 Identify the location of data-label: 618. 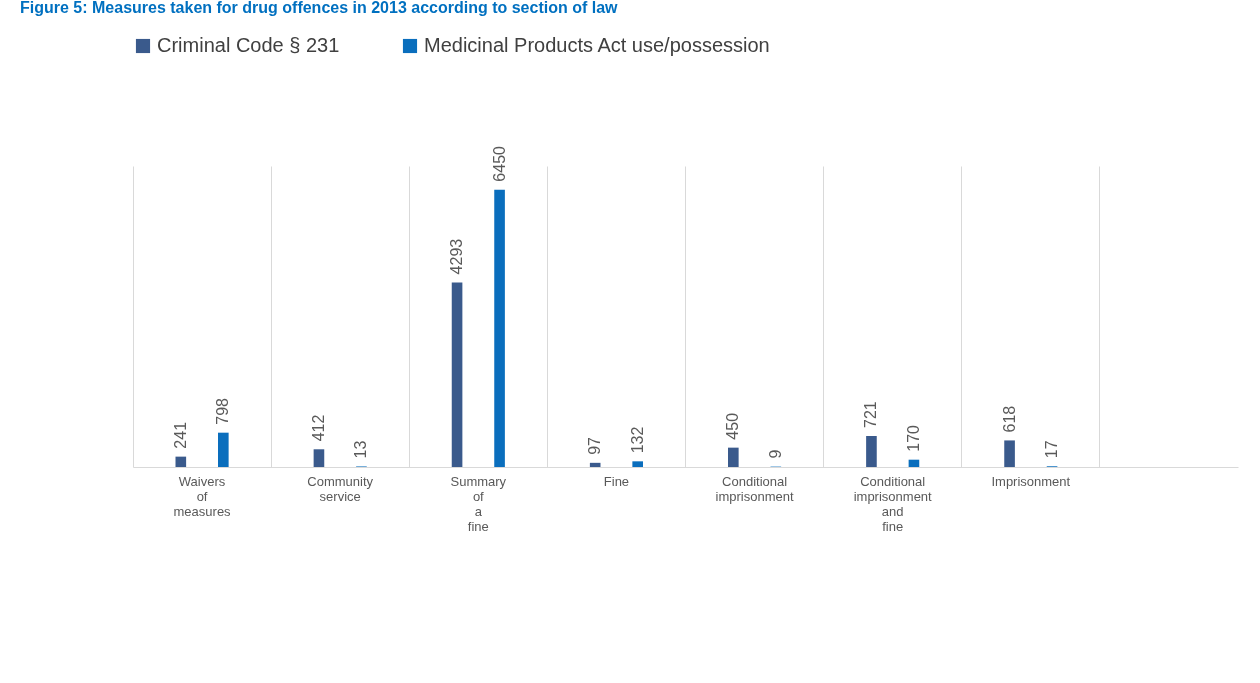
(1009, 419).